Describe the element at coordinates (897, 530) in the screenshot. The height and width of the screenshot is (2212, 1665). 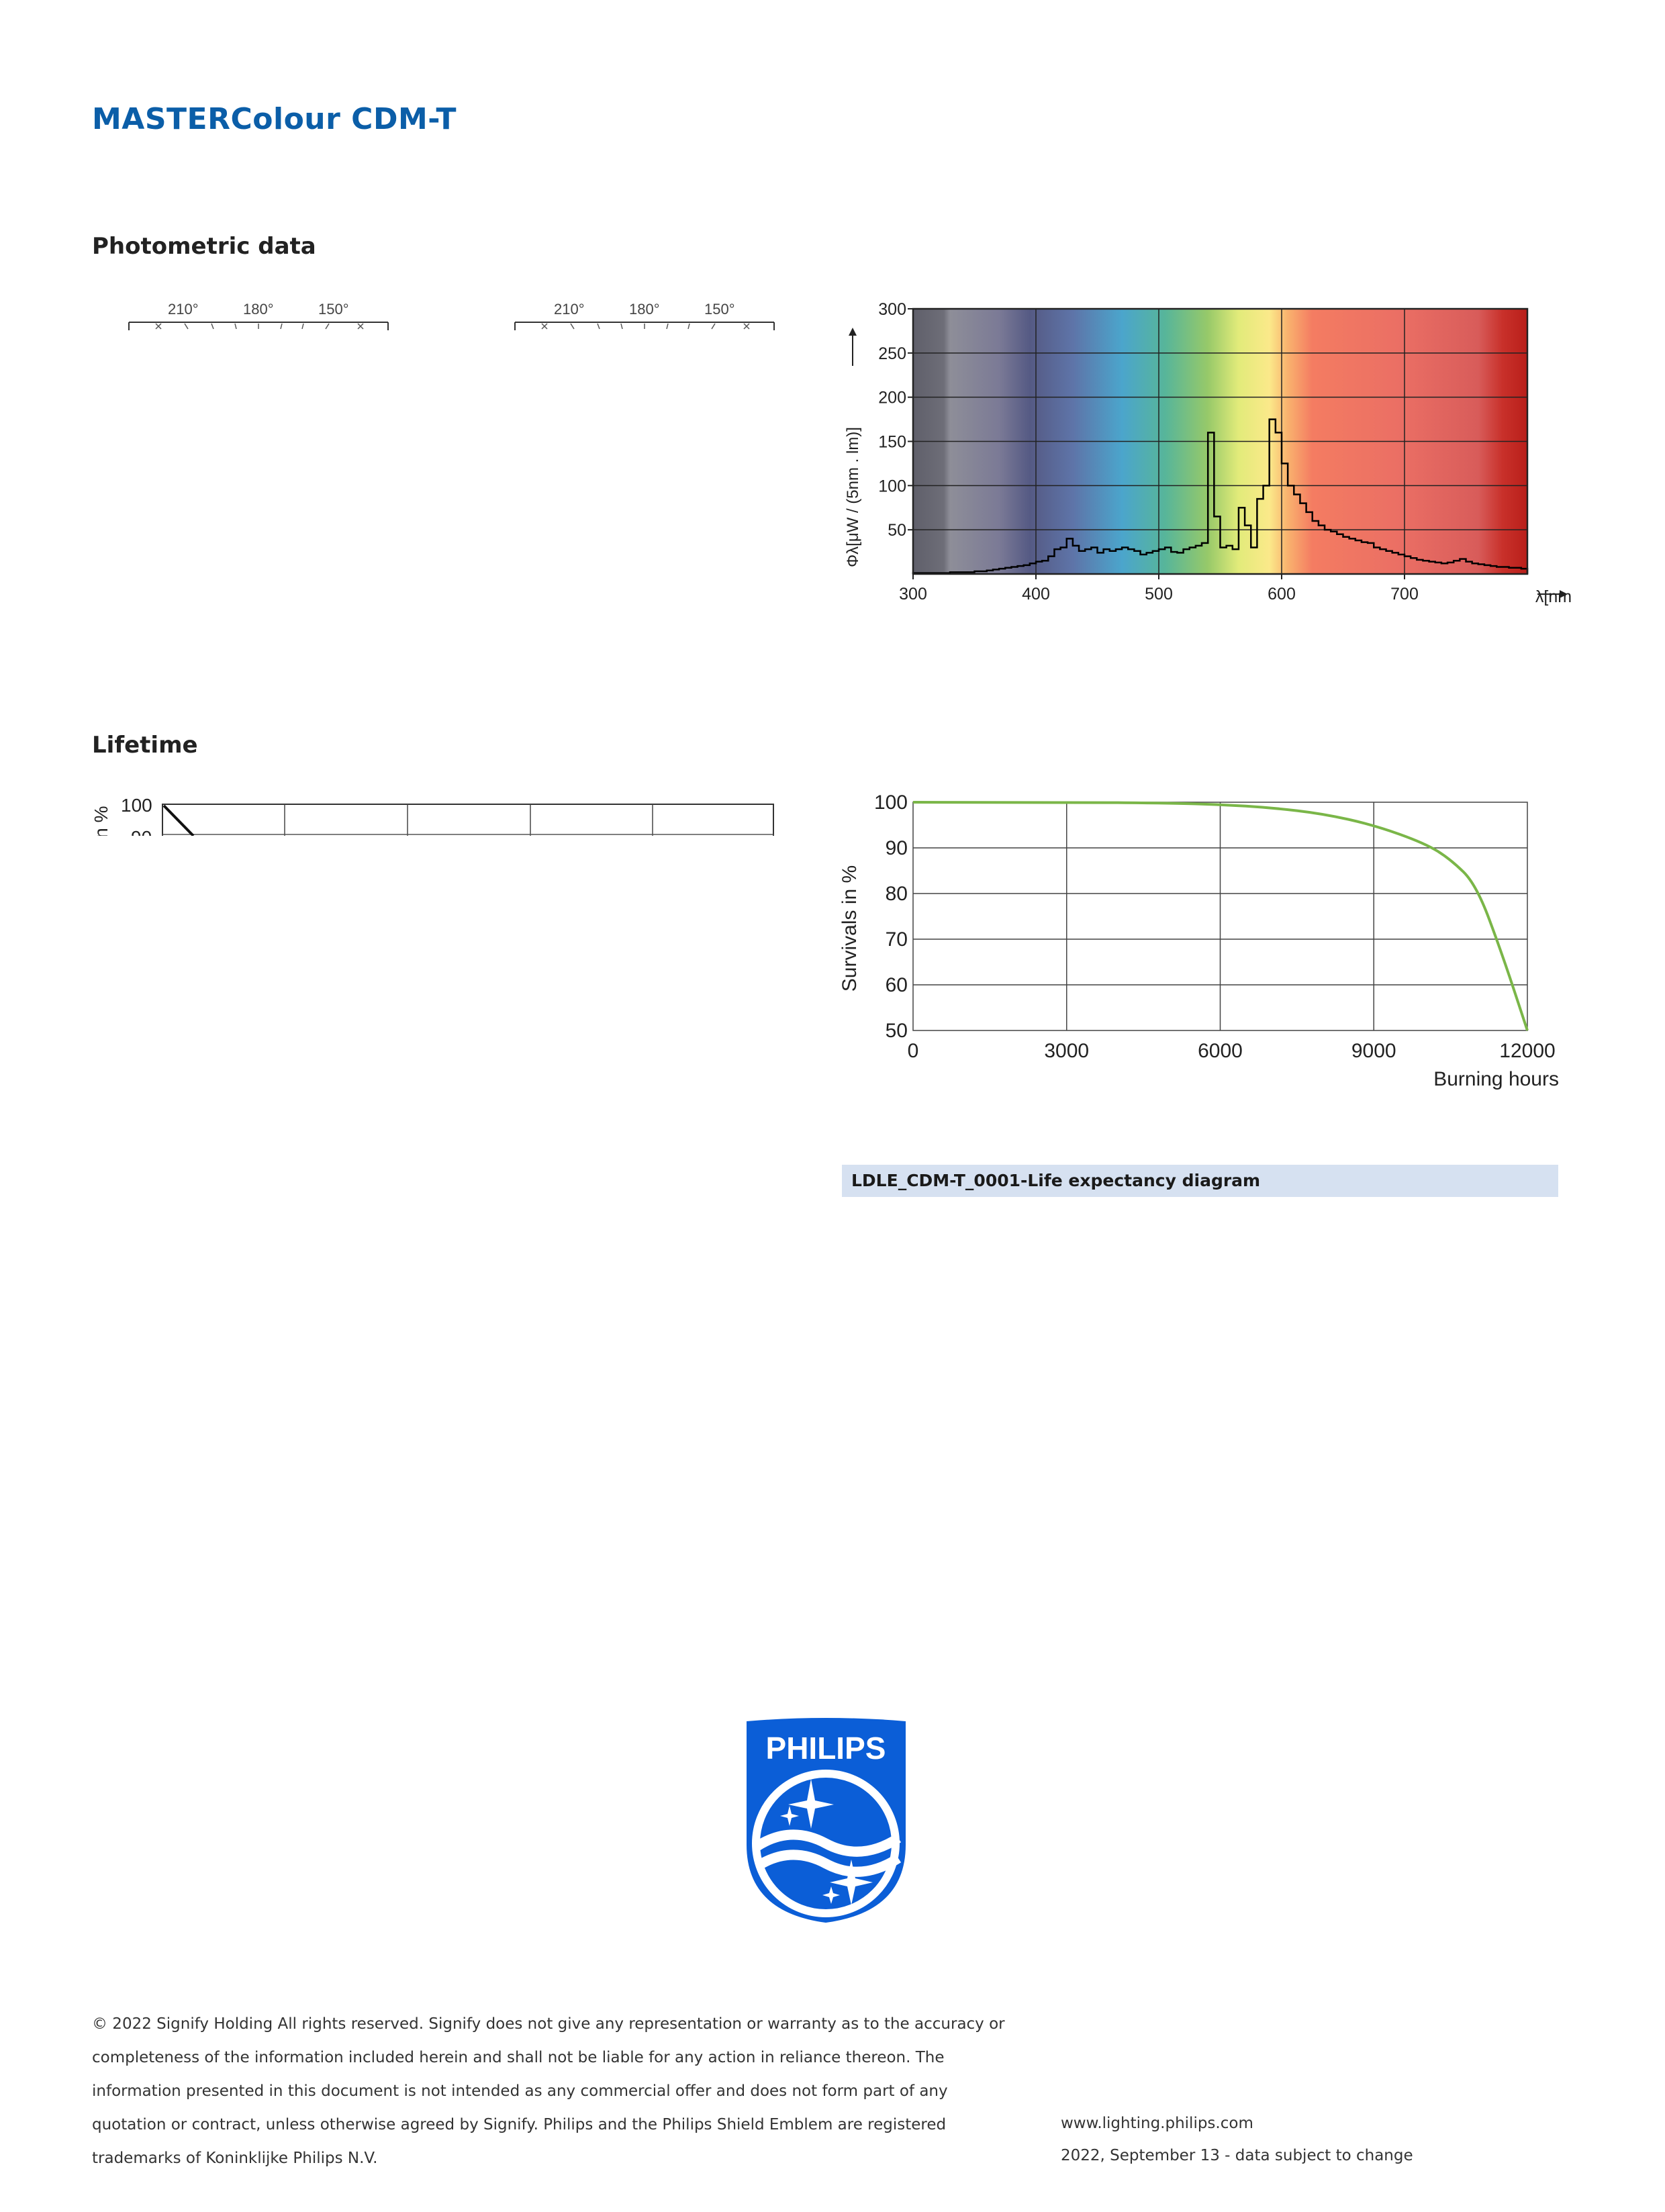
I see `spectrum-ytick-50: 50` at that location.